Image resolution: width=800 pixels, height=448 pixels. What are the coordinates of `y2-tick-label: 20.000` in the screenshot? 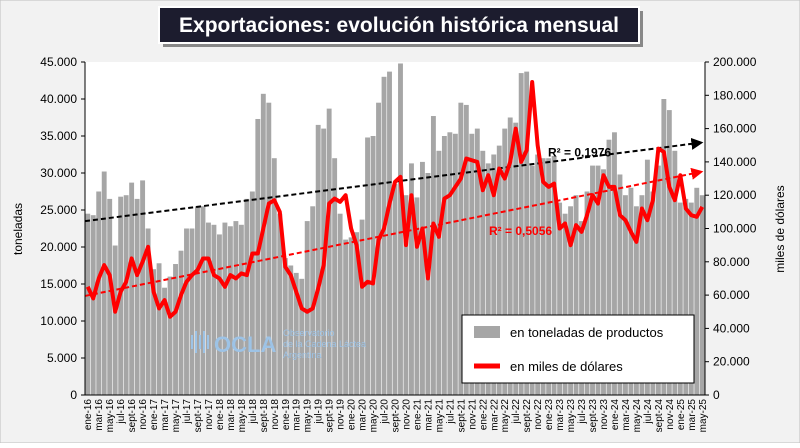 It's located at (731, 362).